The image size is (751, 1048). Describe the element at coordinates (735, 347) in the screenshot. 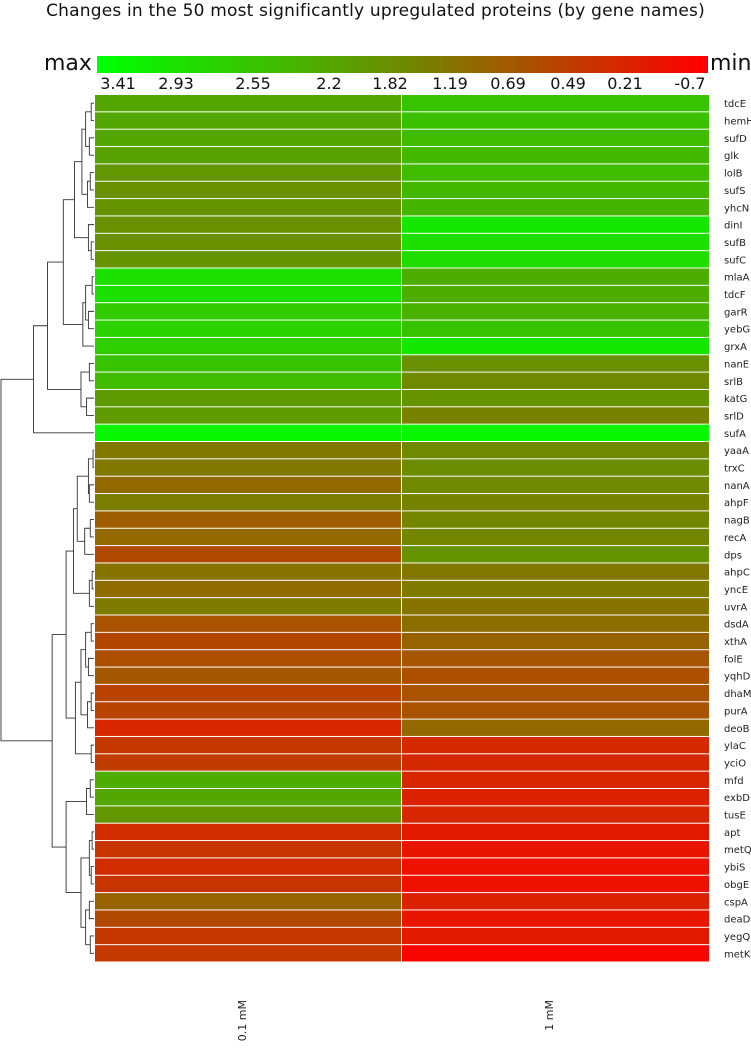

I see `row-label: grxA` at that location.